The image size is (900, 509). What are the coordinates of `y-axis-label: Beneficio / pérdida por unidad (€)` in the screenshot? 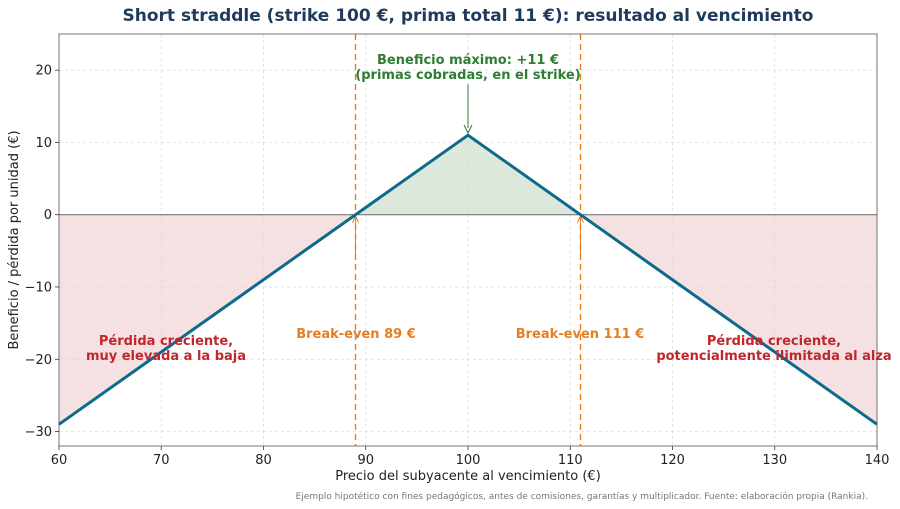 It's located at (14, 239).